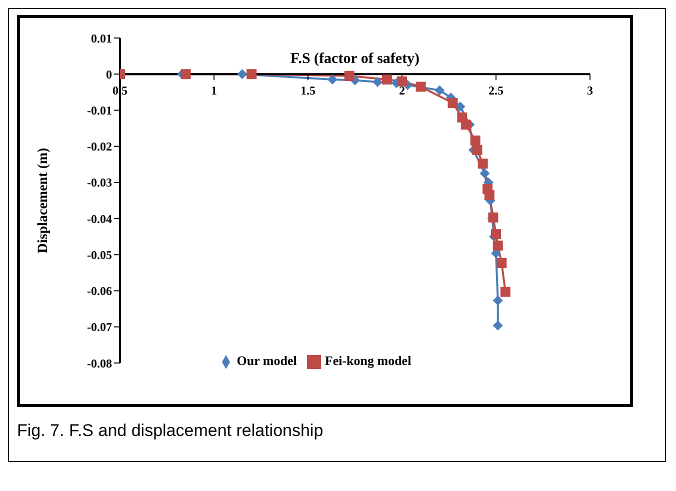 This screenshot has height=491, width=676. What do you see at coordinates (590, 91) in the screenshot?
I see `x-tick-label: 3` at bounding box center [590, 91].